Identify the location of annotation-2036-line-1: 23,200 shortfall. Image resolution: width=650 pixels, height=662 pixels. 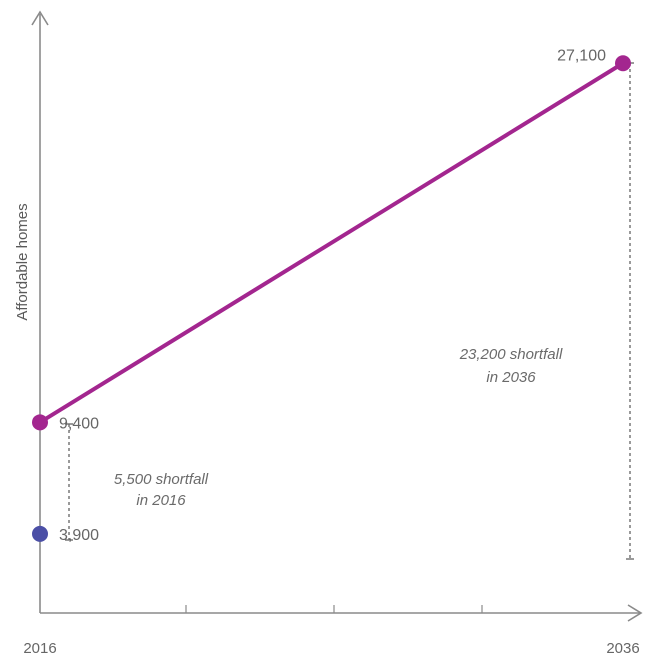
(511, 354).